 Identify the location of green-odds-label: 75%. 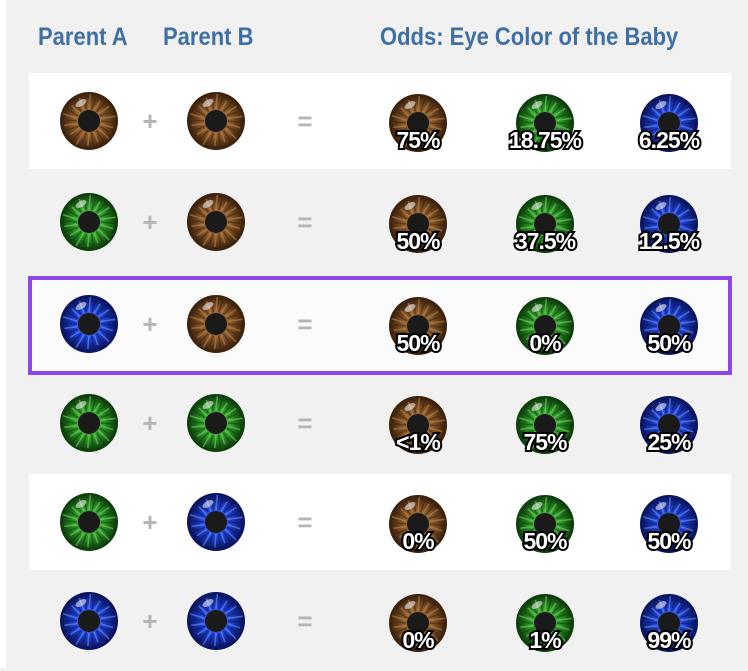
(545, 442).